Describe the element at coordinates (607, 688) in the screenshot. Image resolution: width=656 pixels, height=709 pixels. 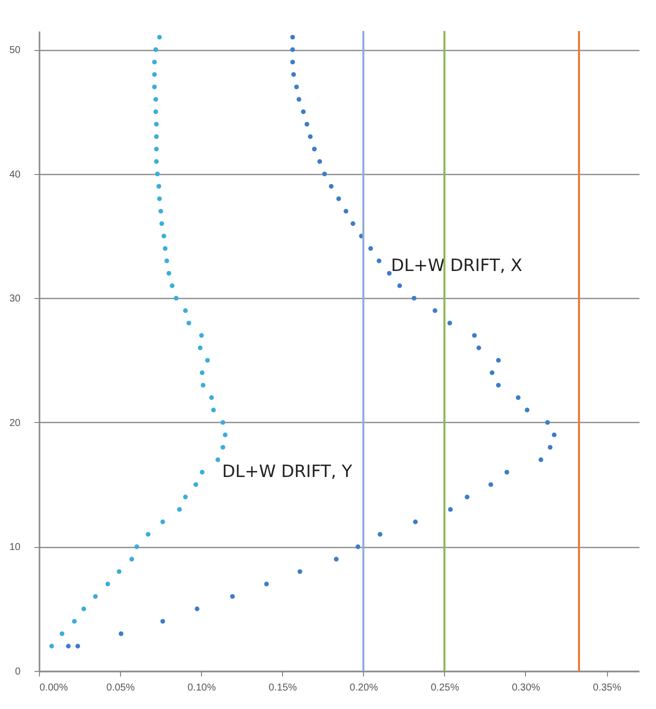
I see `x-tick-label: 0.35%` at that location.